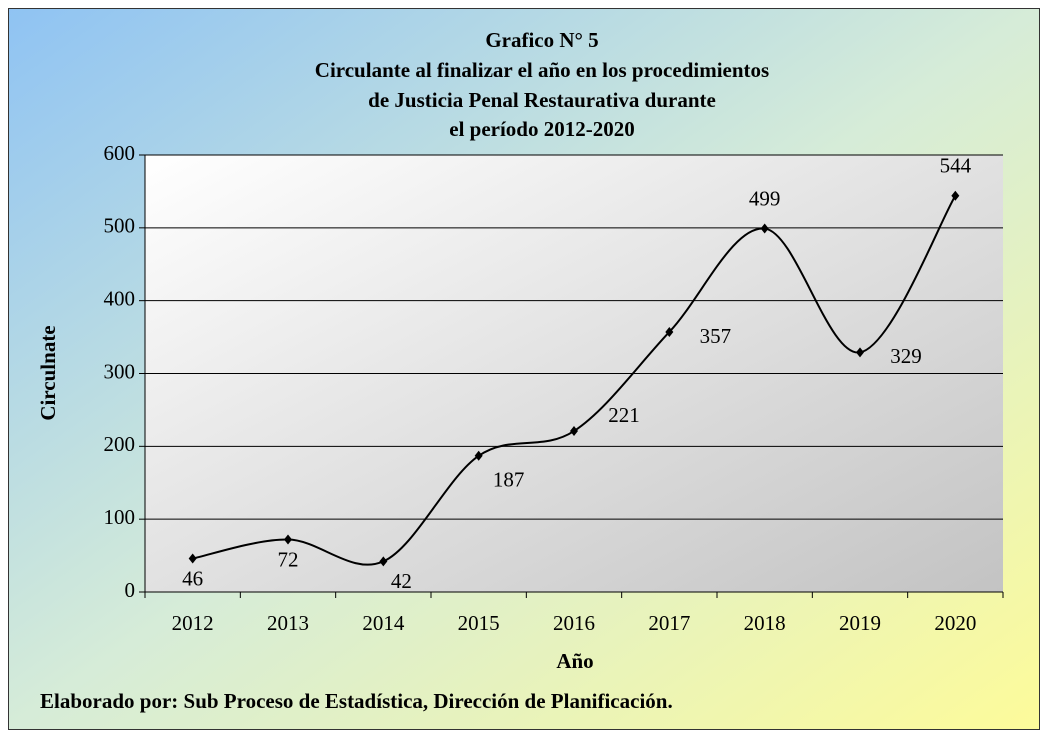 The image size is (1047, 738). What do you see at coordinates (401, 581) in the screenshot?
I see `data-label: 42` at bounding box center [401, 581].